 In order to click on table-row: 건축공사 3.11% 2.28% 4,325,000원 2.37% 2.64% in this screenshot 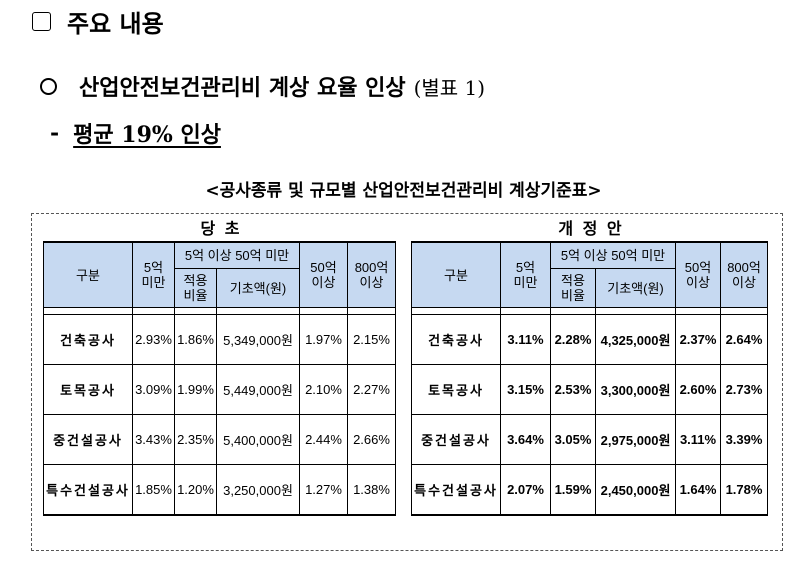, I will do `click(590, 339)`.